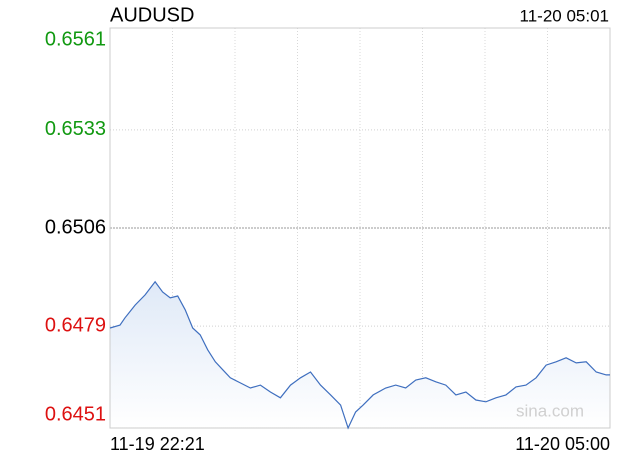  What do you see at coordinates (562, 444) in the screenshot?
I see `x-tick-label: 11-20 05:00` at bounding box center [562, 444].